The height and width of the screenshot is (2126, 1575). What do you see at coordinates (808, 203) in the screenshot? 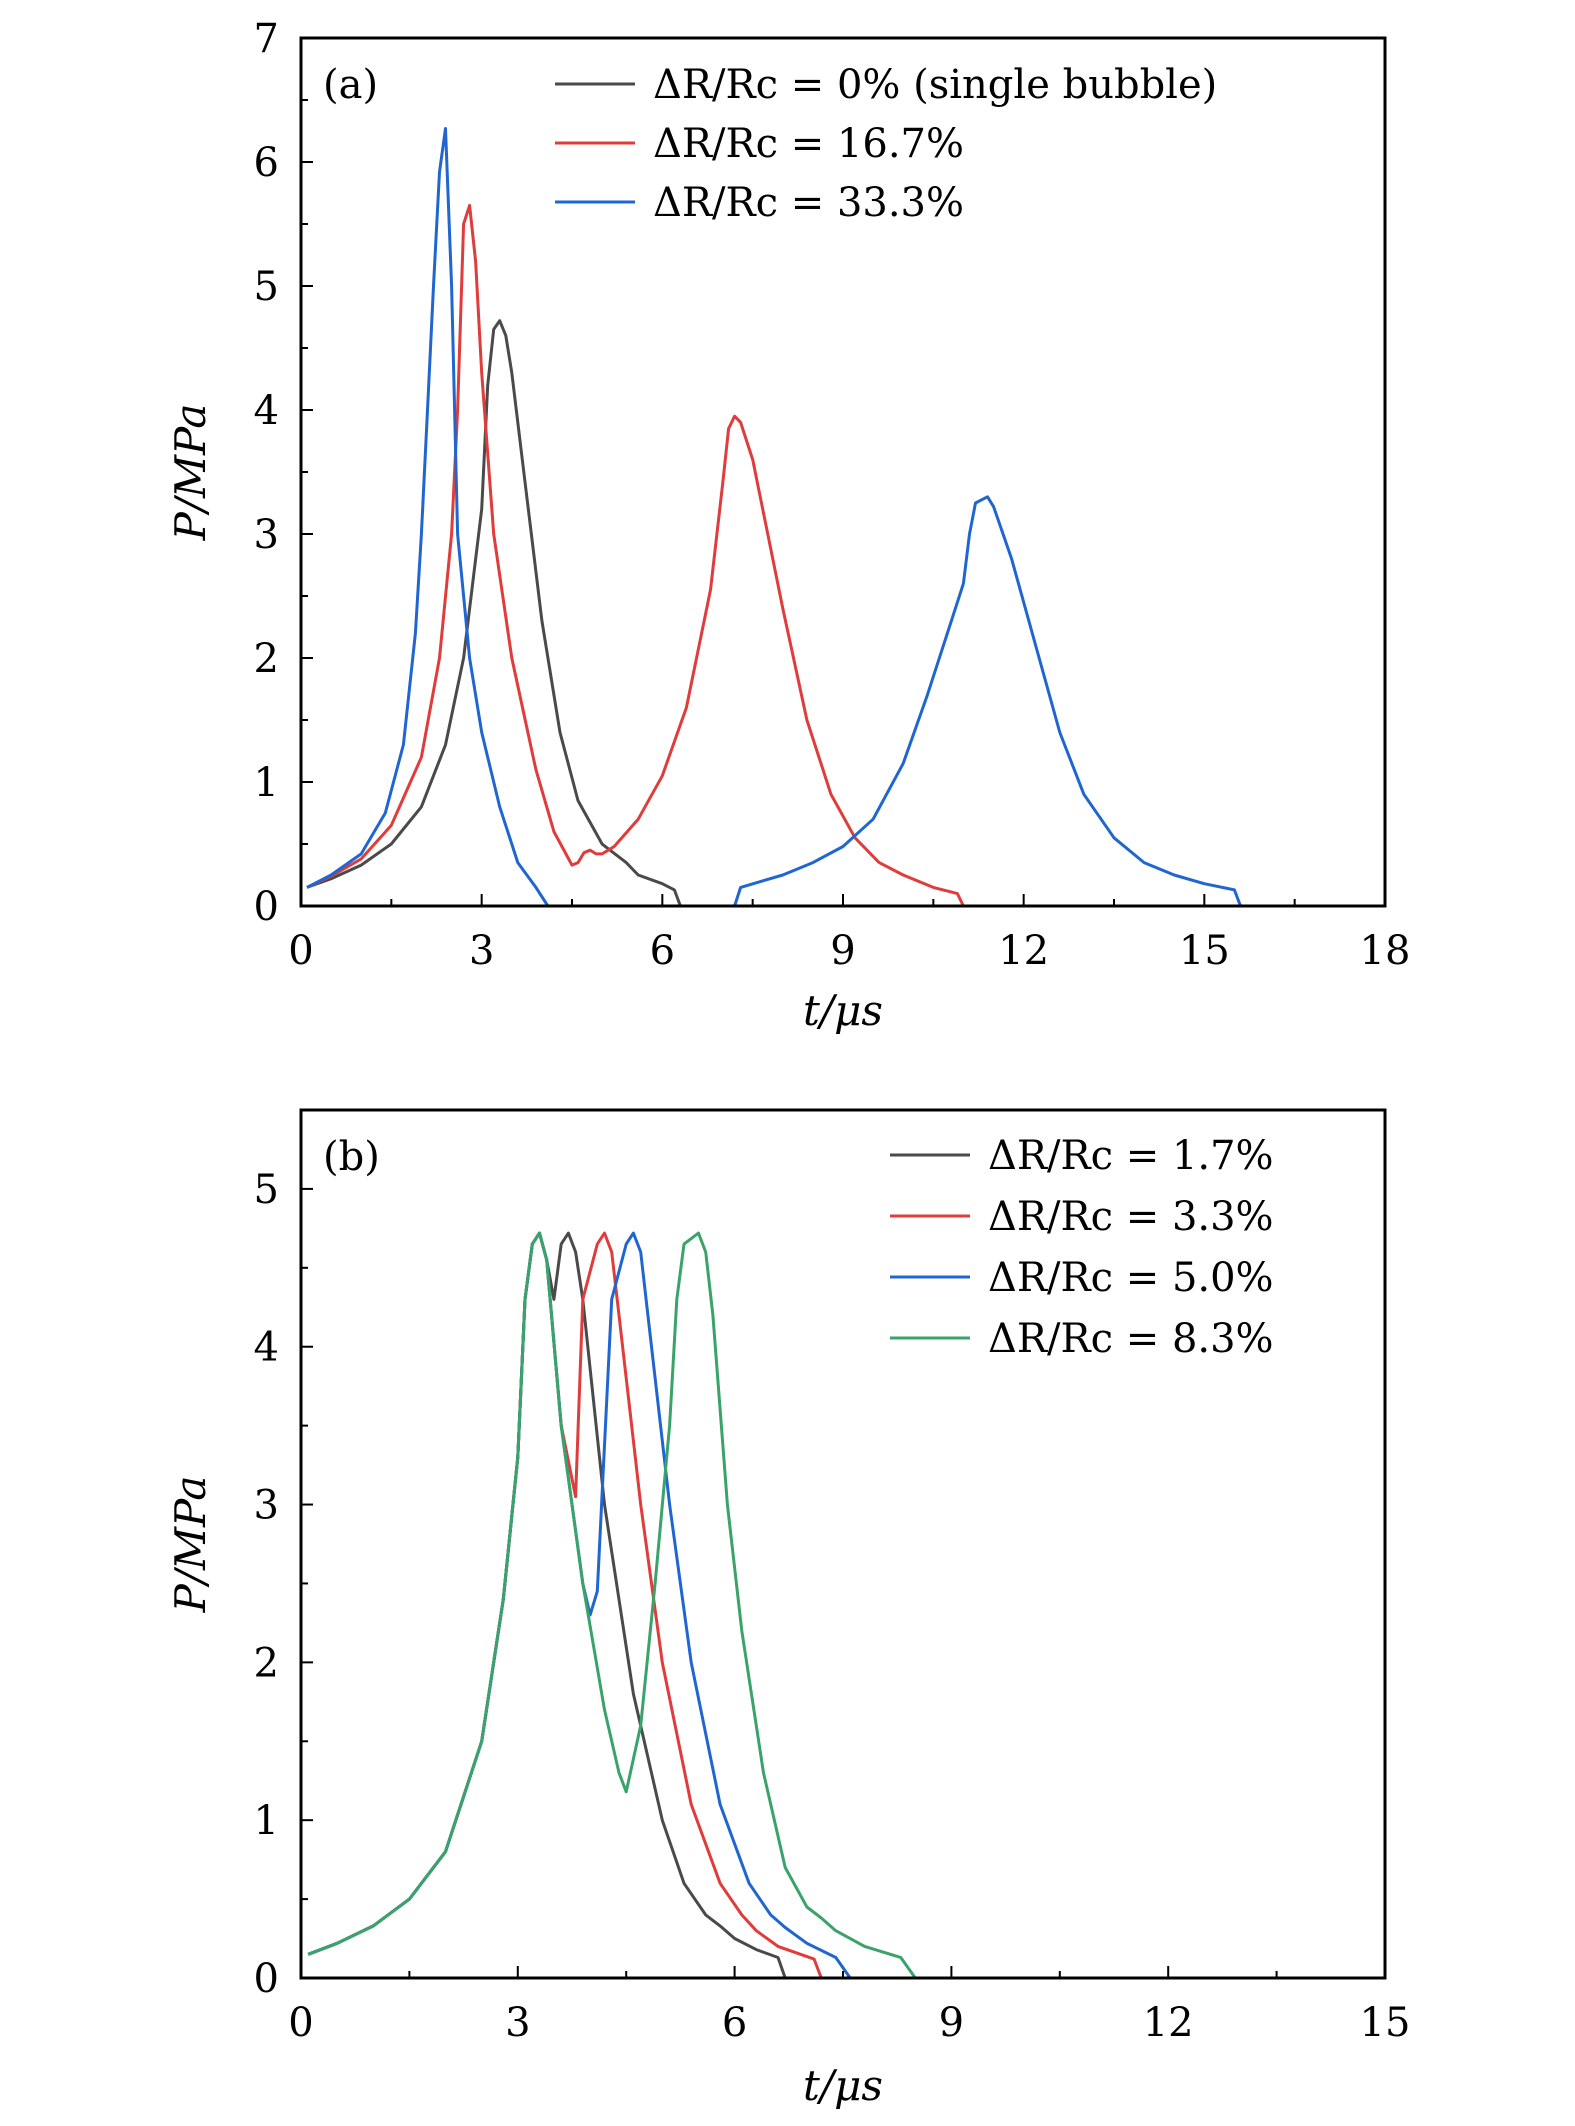
I see `legend-label-2: ΔR/Rc = 33.3%` at bounding box center [808, 203].